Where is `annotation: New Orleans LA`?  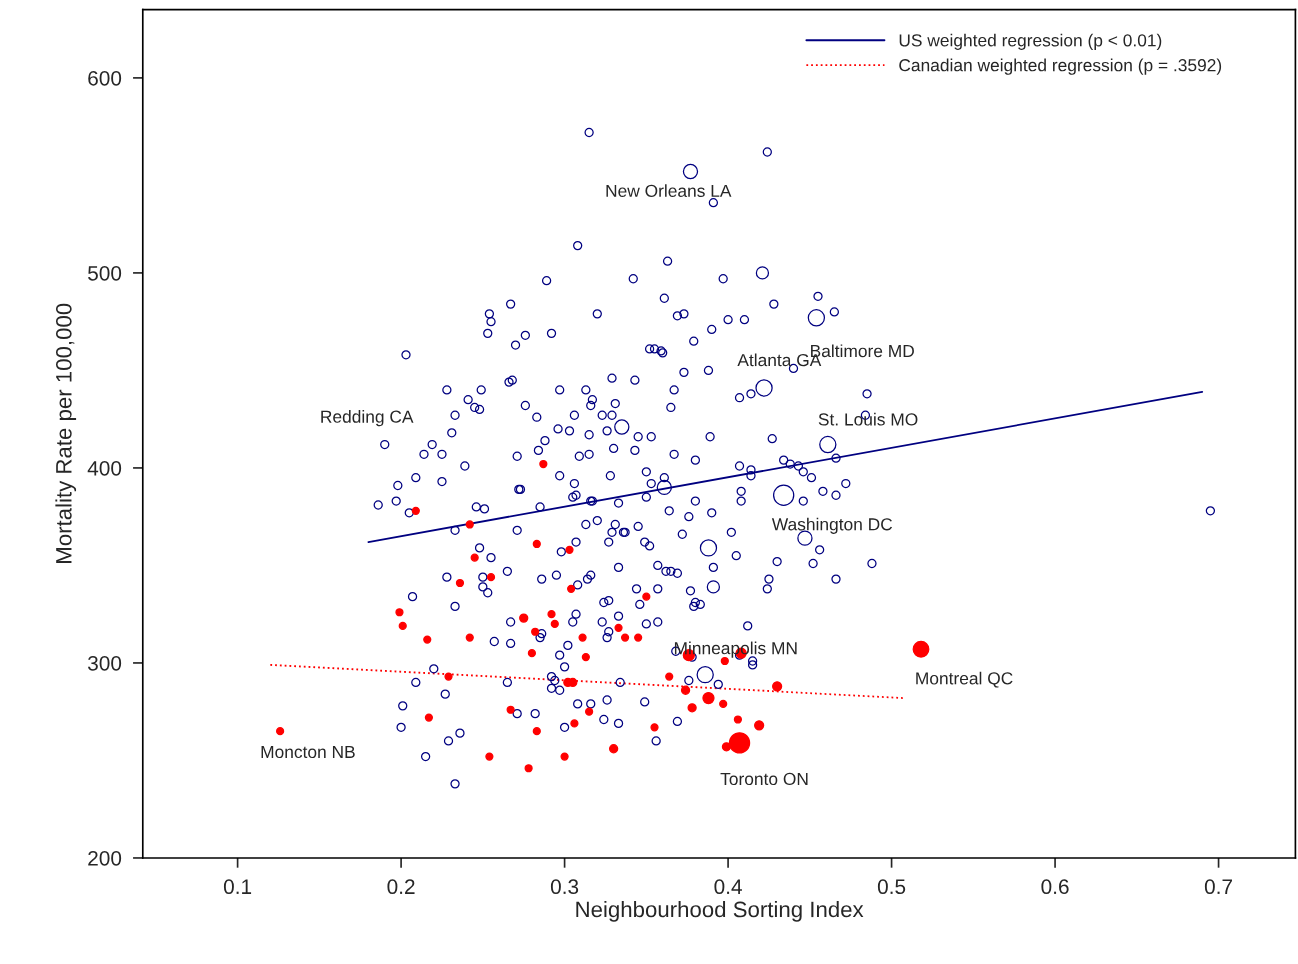 annotation: New Orleans LA is located at coordinates (669, 190).